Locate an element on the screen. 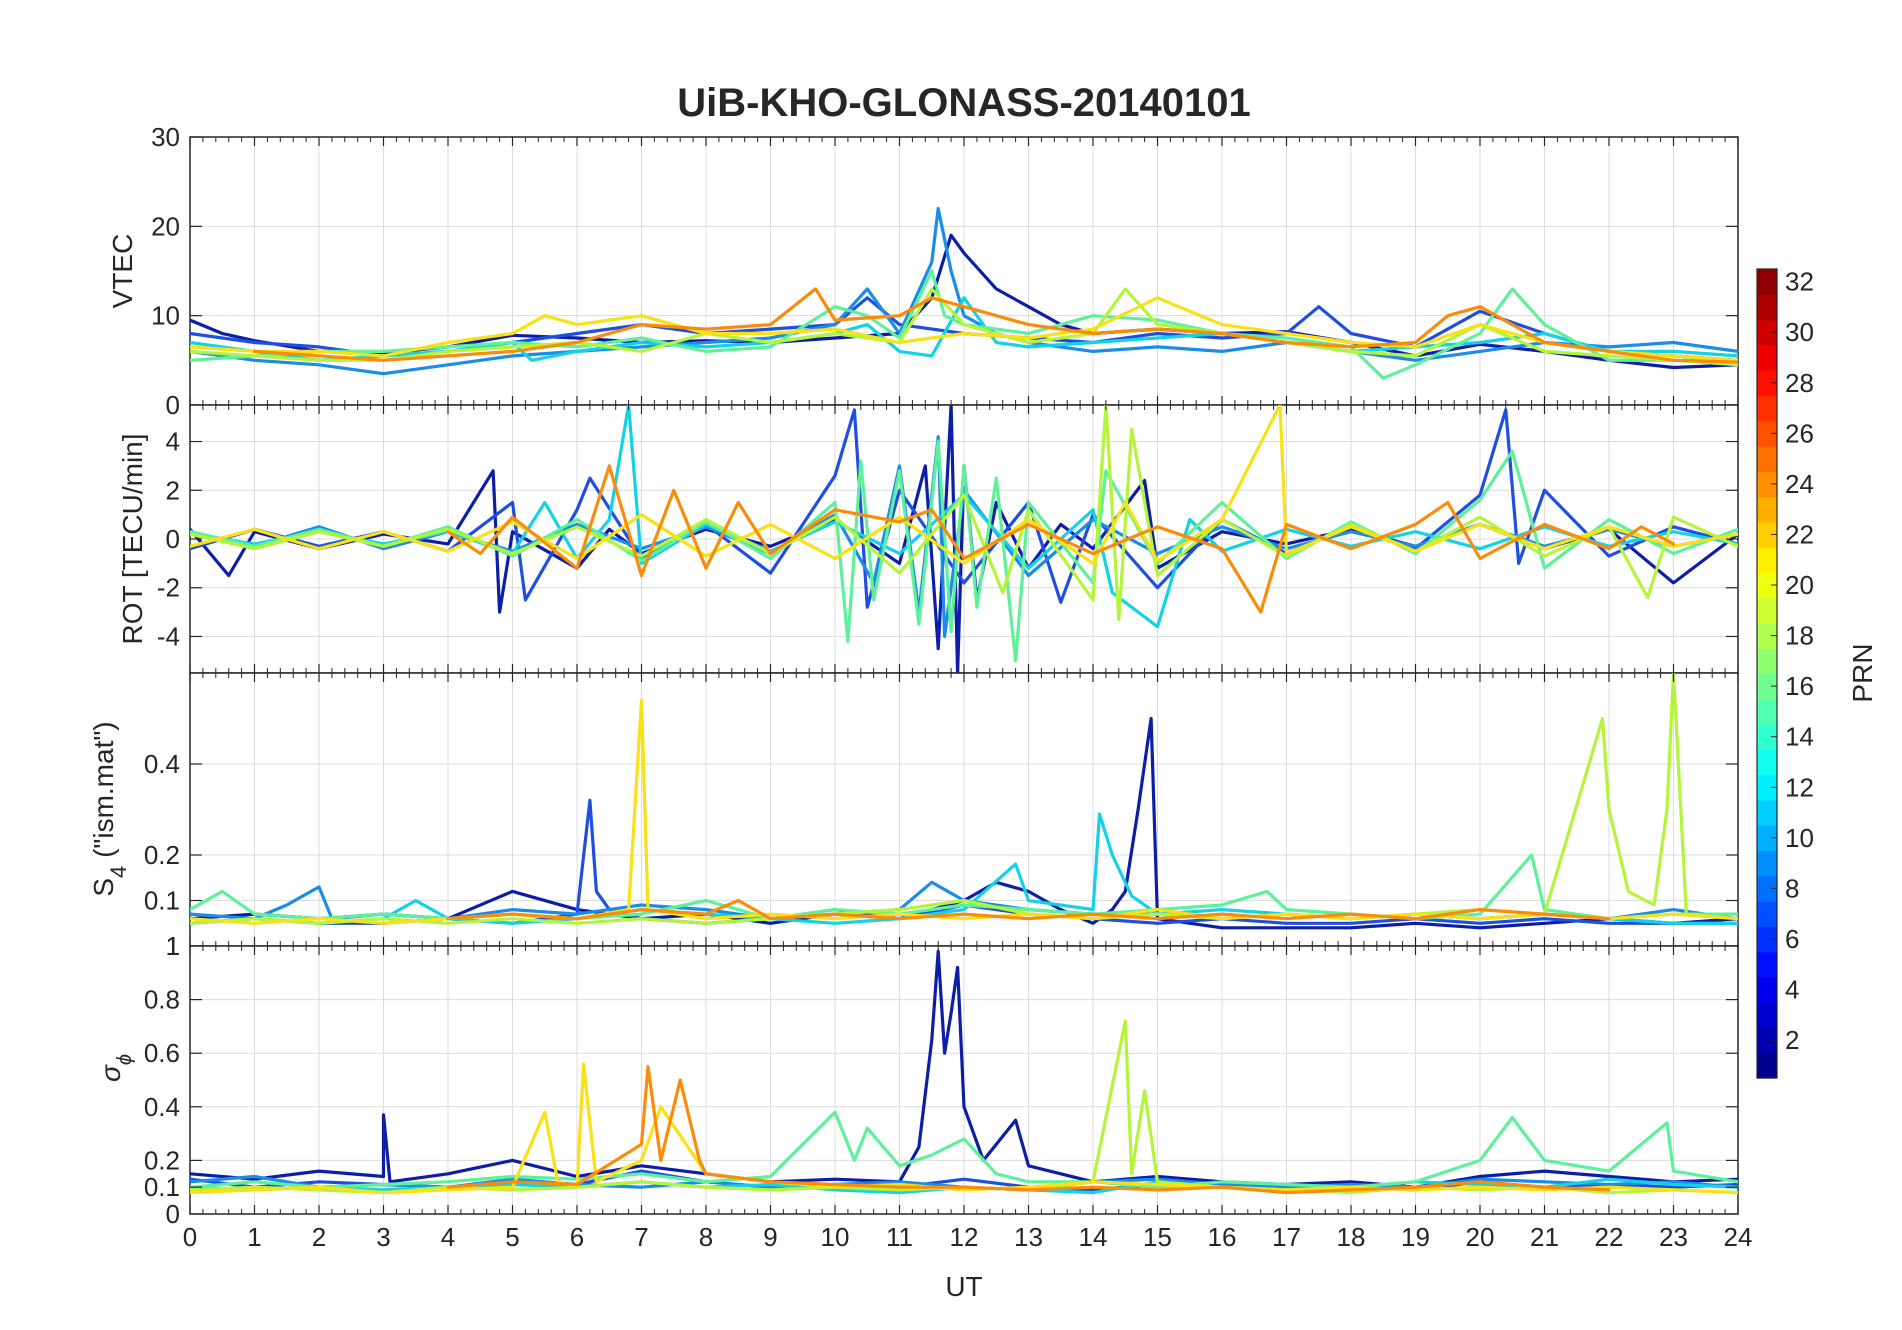 The height and width of the screenshot is (1330, 1902). y-tick-label-sigma: 0 is located at coordinates (173, 1214).